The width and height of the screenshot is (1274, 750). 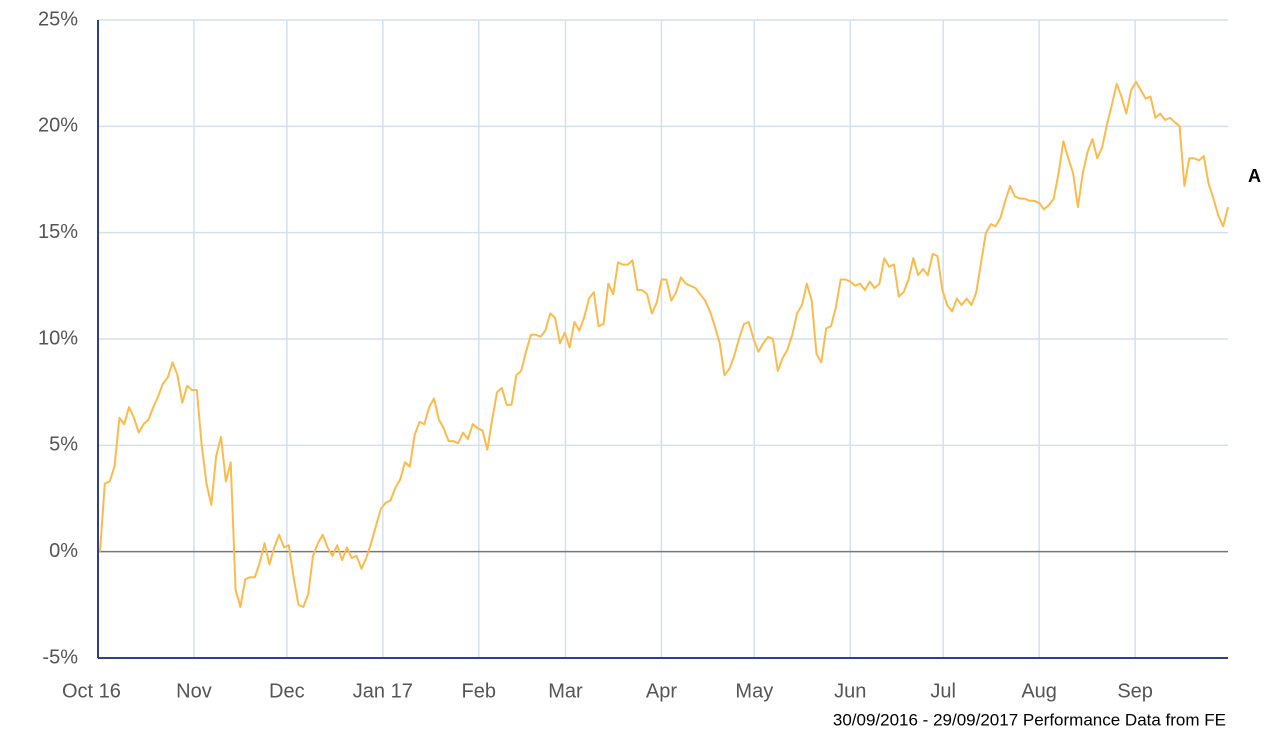 What do you see at coordinates (754, 691) in the screenshot?
I see `x-tick-label: May` at bounding box center [754, 691].